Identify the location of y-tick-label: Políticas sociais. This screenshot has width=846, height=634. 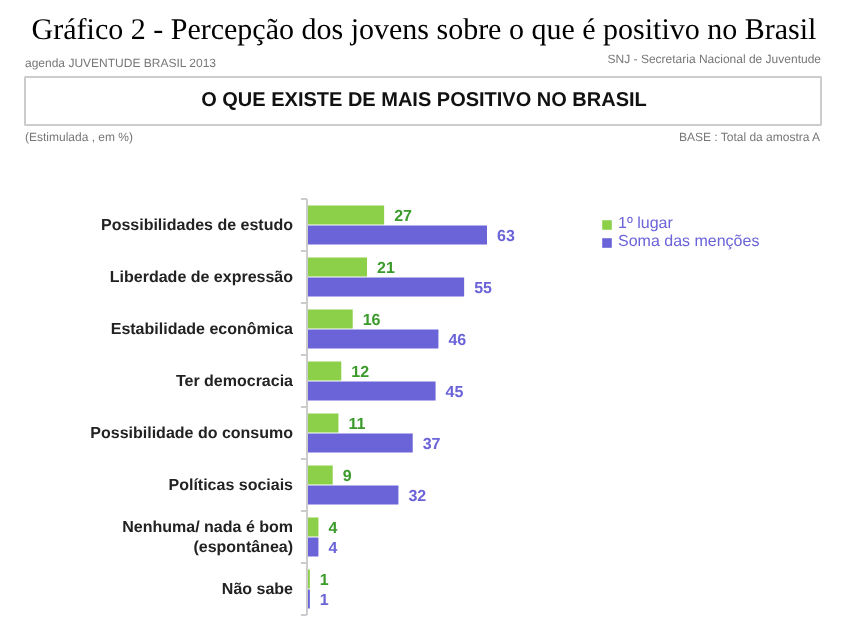
(231, 485).